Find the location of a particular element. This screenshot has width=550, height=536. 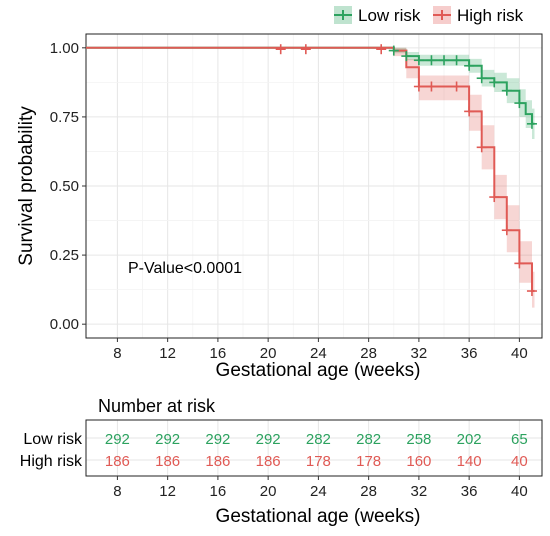

y-tick-label: 0.50 is located at coordinates (64, 186).